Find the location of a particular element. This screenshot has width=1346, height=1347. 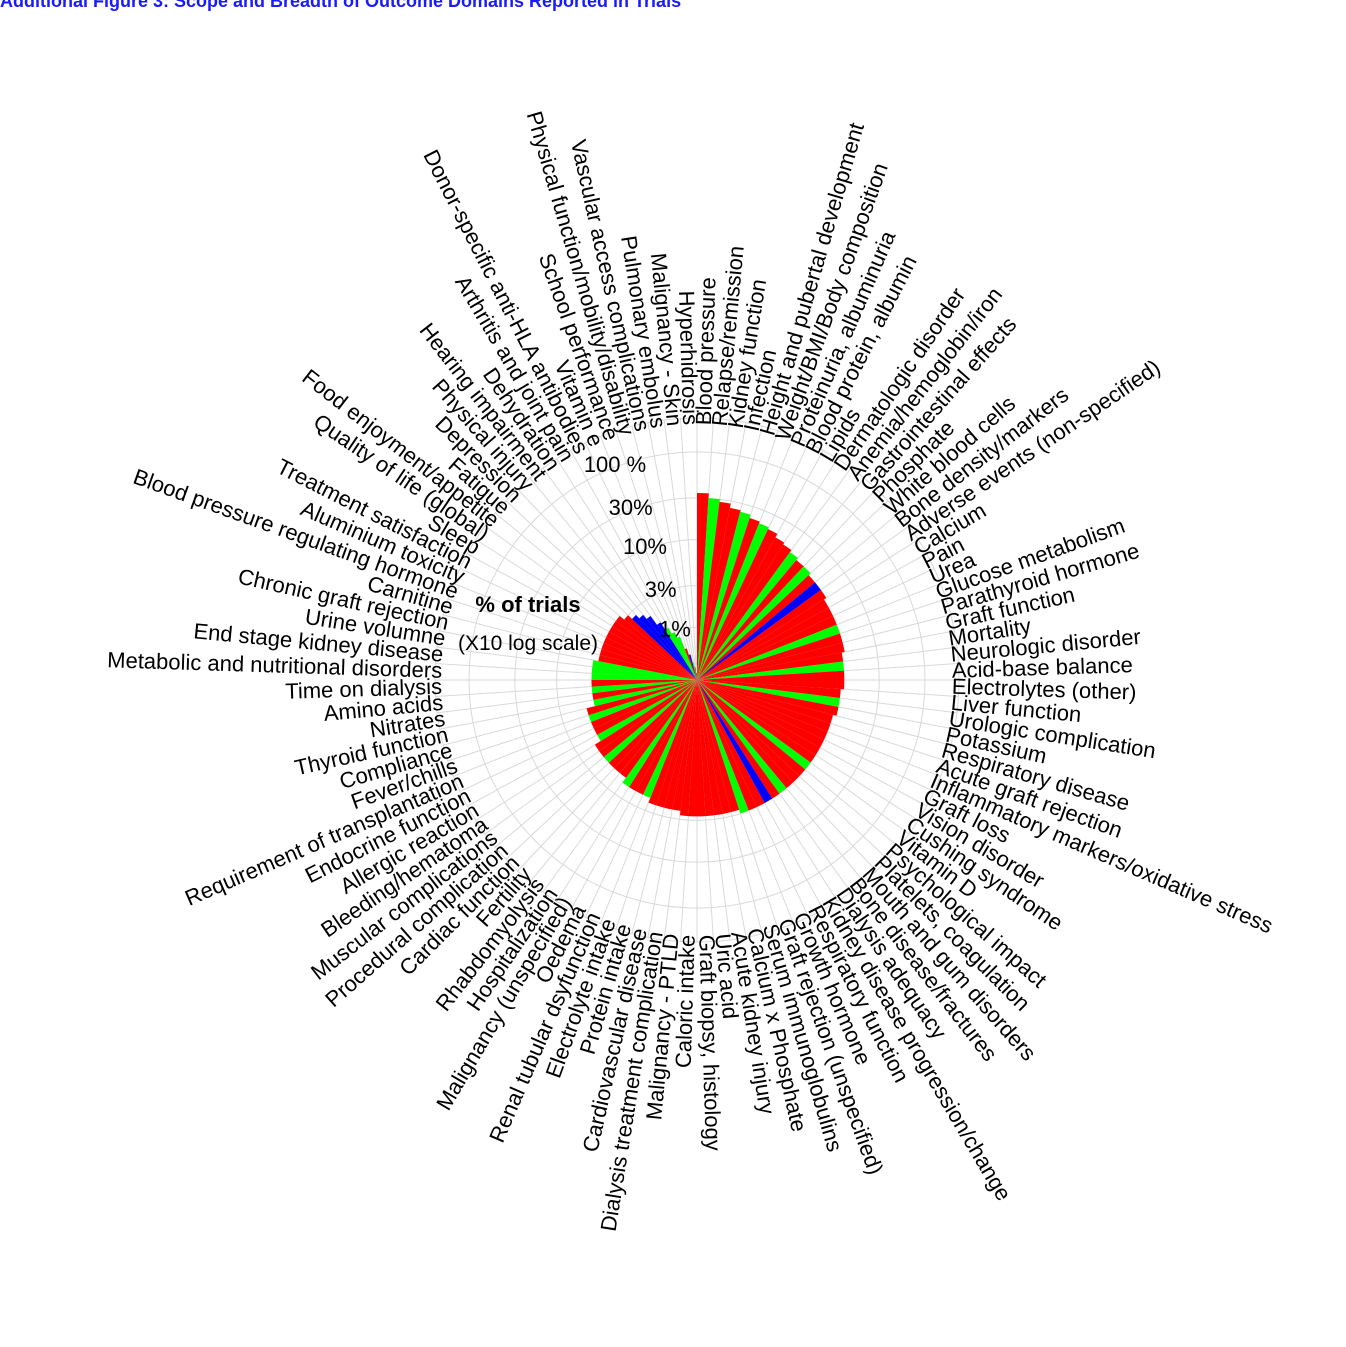

grid-ring is located at coordinates (697, 680).